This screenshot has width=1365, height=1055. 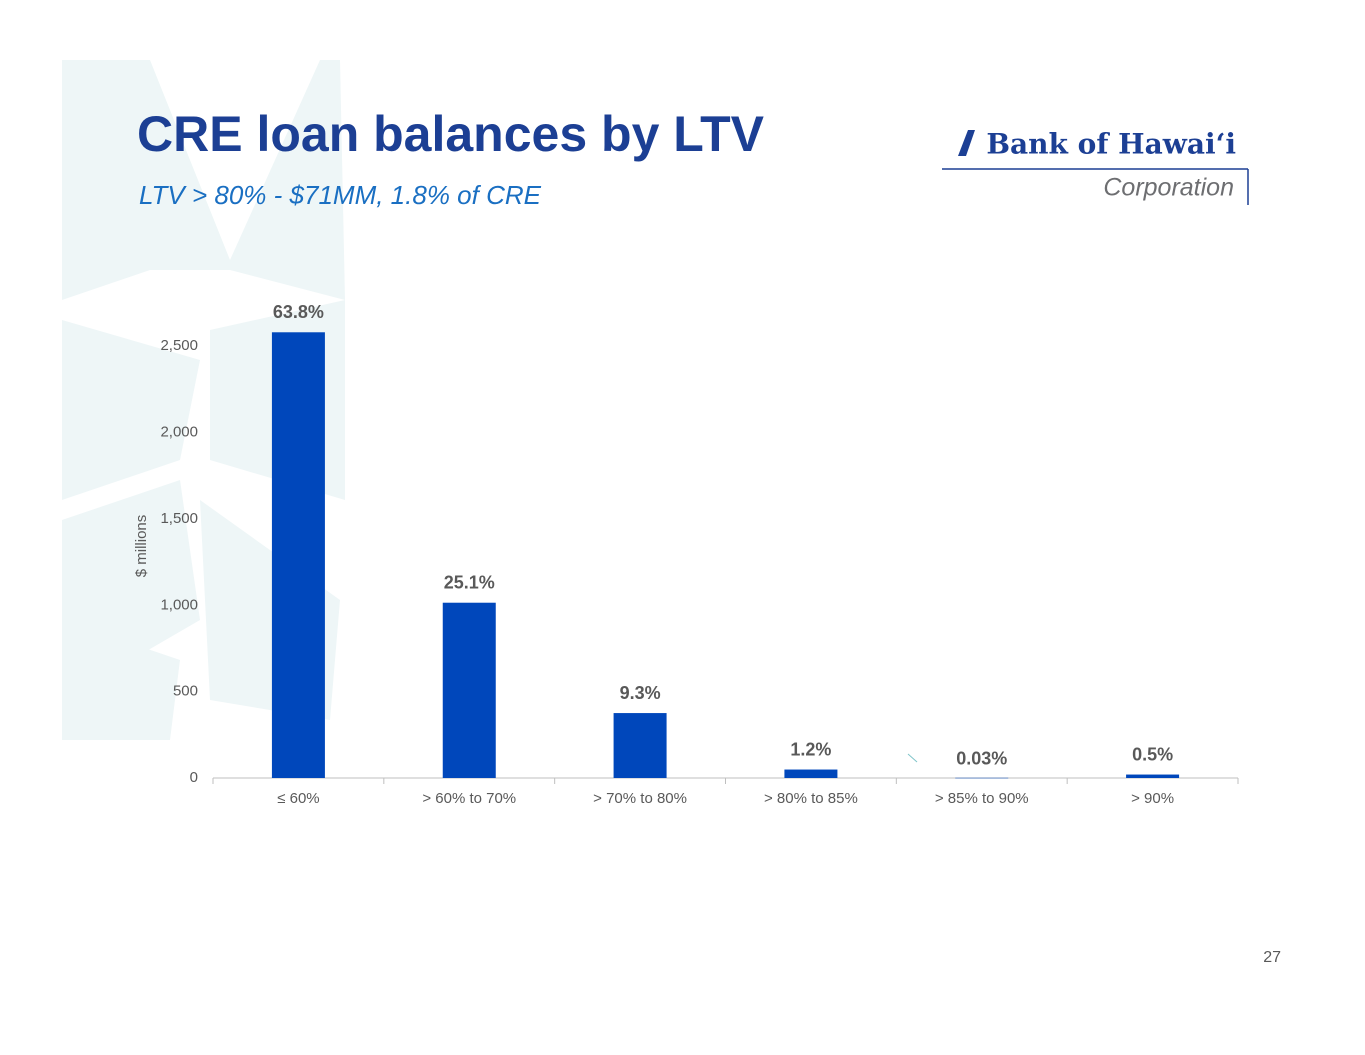 I want to click on x-tick-label: ≤ 60%, so click(x=298, y=798).